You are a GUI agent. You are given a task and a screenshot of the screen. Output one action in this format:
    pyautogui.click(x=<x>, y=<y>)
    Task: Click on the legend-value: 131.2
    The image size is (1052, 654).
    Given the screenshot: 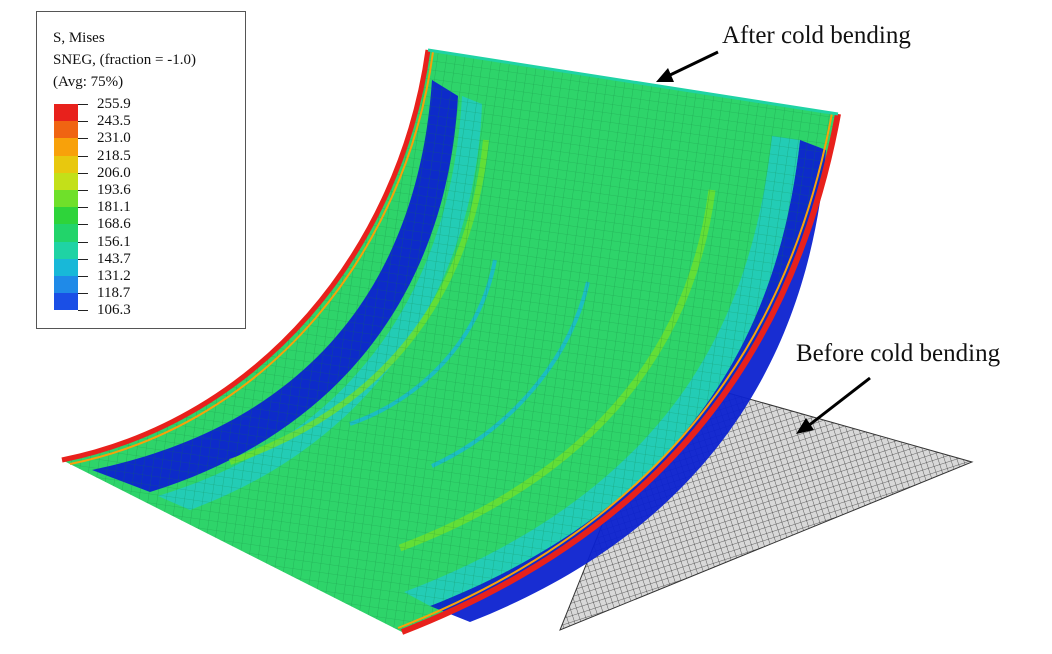 What is the action you would take?
    pyautogui.click(x=114, y=276)
    